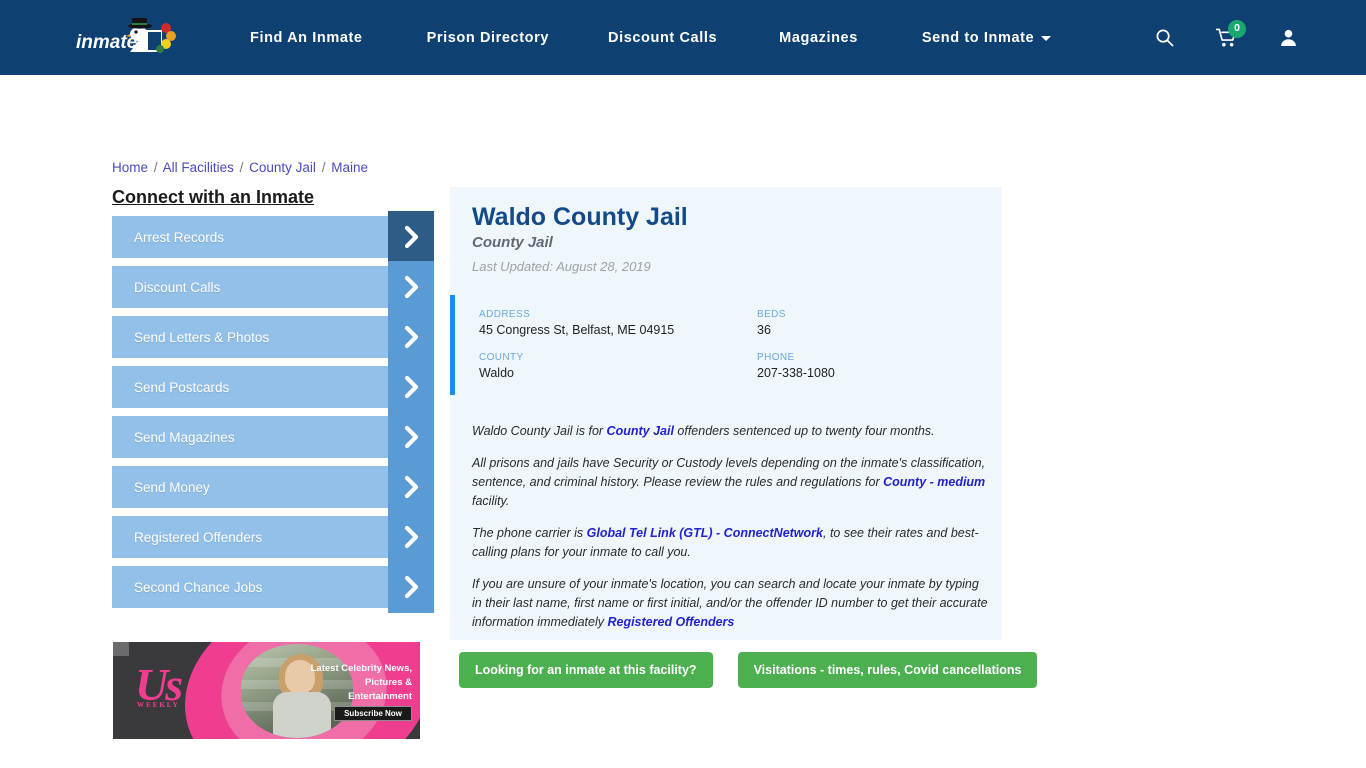 The width and height of the screenshot is (1366, 768). Describe the element at coordinates (771, 314) in the screenshot. I see `field-label: BEDS` at that location.